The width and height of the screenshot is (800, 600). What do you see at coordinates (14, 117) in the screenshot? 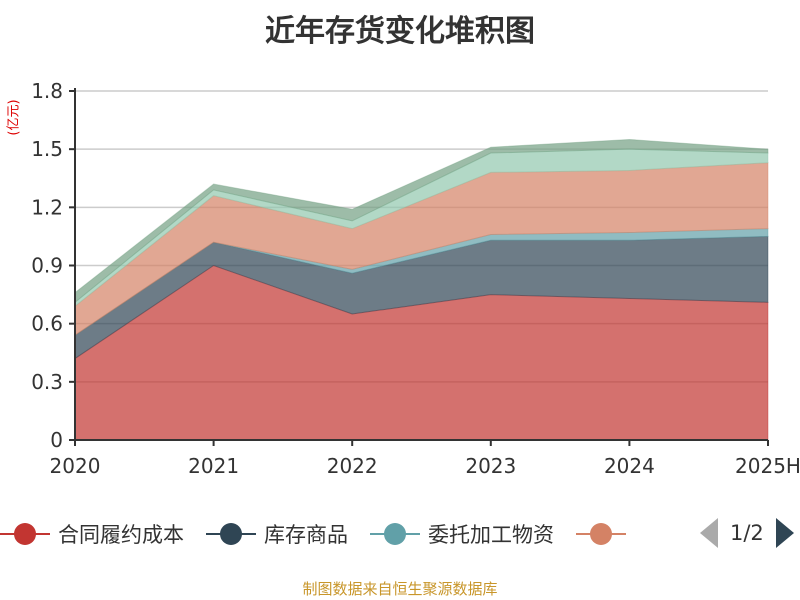
I see `y-axis-unit-label: (亿元)` at bounding box center [14, 117].